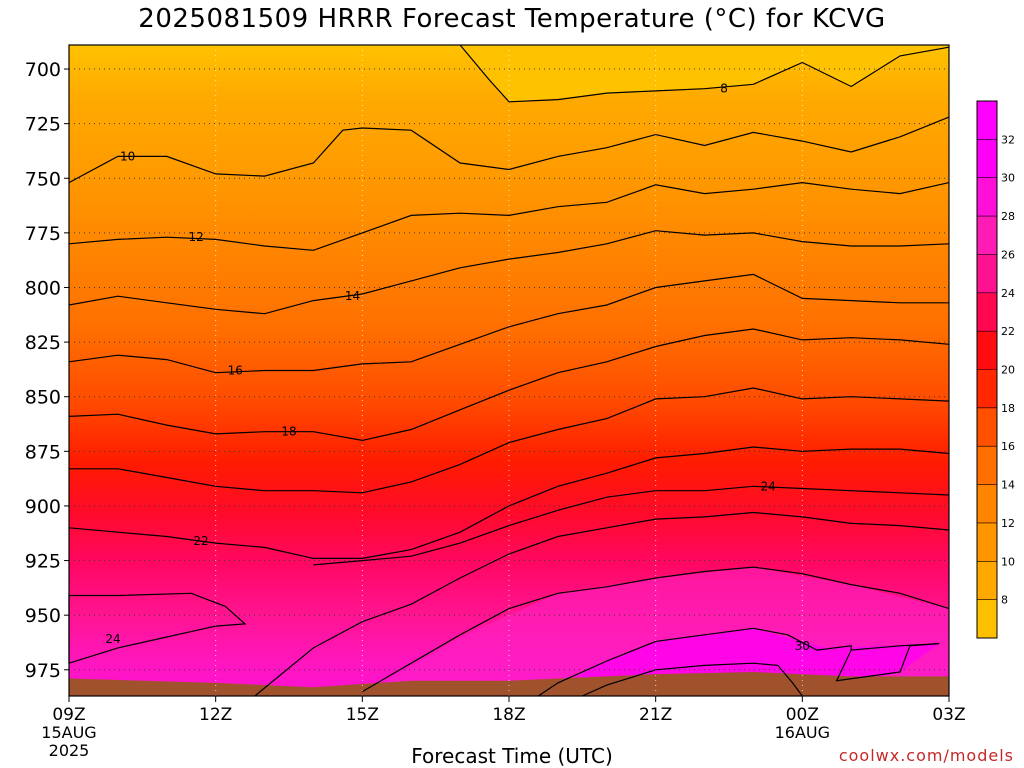  What do you see at coordinates (200, 541) in the screenshot?
I see `contour-label-22: 22` at bounding box center [200, 541].